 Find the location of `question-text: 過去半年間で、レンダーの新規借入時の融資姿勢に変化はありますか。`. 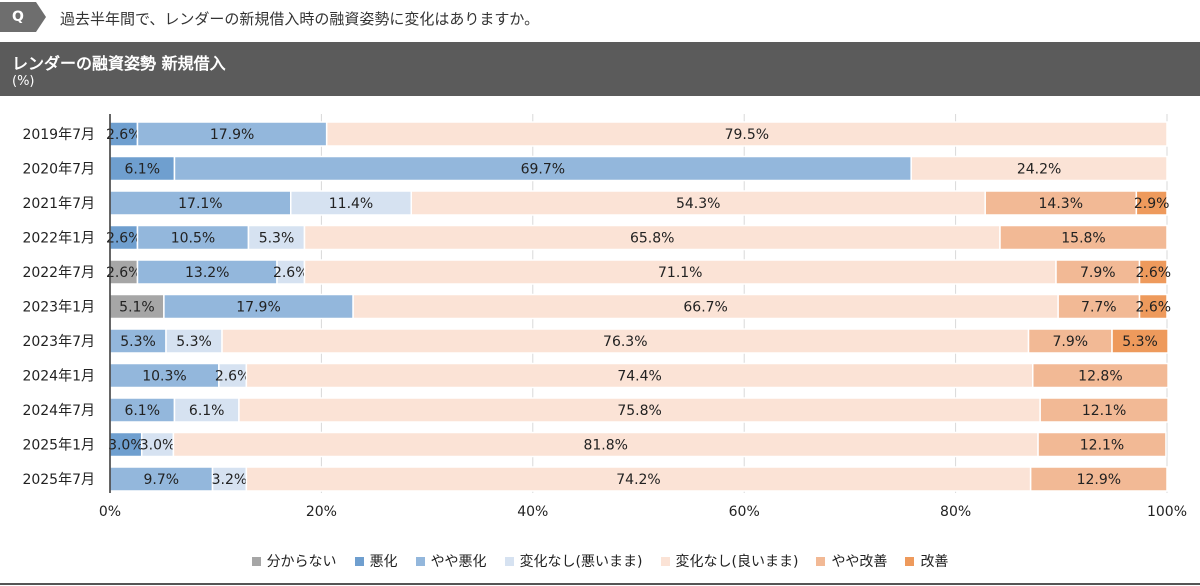

question-text: 過去半年間で、レンダーの新規借入時の融資姿勢に変化はありますか。 is located at coordinates (300, 19).